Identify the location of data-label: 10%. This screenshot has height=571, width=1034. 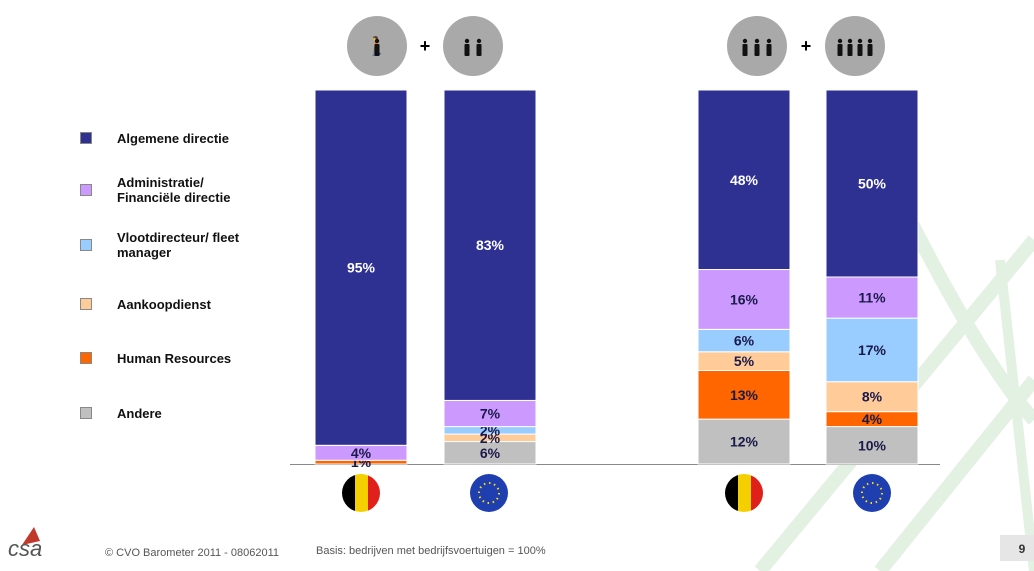
(872, 445).